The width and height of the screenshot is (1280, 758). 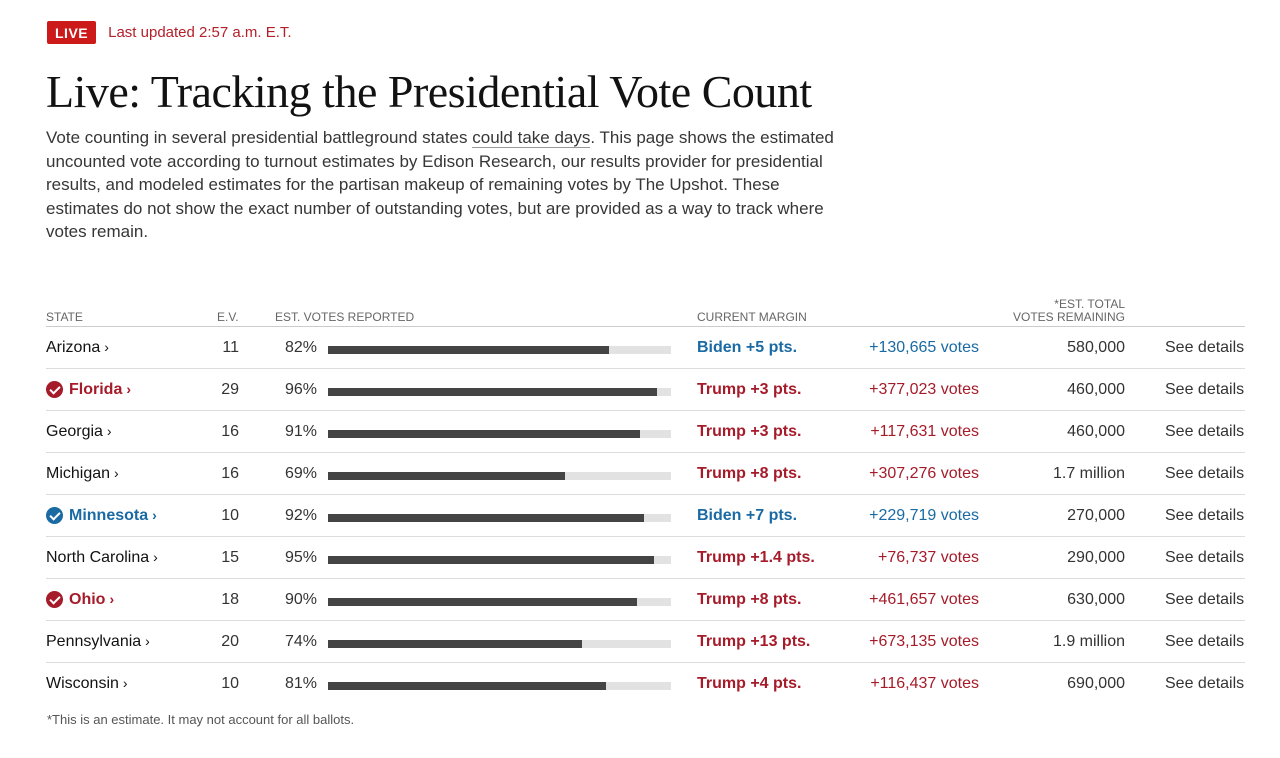 What do you see at coordinates (300, 389) in the screenshot?
I see `reported-percent: 96%` at bounding box center [300, 389].